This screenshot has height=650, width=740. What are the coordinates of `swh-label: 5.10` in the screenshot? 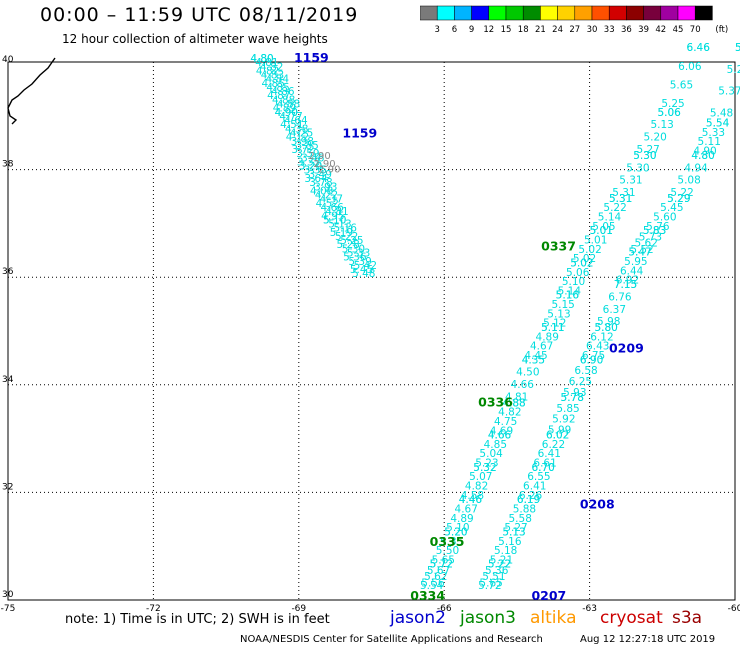 It's located at (573, 282).